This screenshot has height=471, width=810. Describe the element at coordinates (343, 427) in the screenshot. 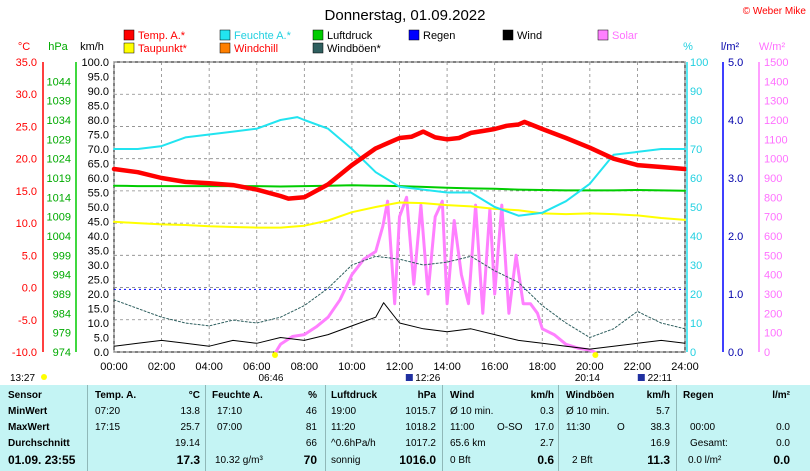

I see `row-pressure-time: 11:20` at that location.